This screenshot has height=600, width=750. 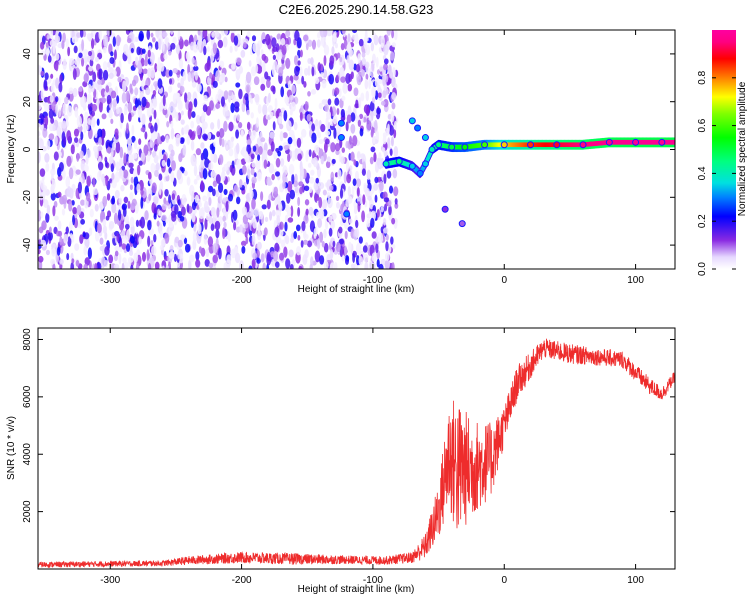 What do you see at coordinates (373, 580) in the screenshot?
I see `snr-x-tick-label: -100` at bounding box center [373, 580].